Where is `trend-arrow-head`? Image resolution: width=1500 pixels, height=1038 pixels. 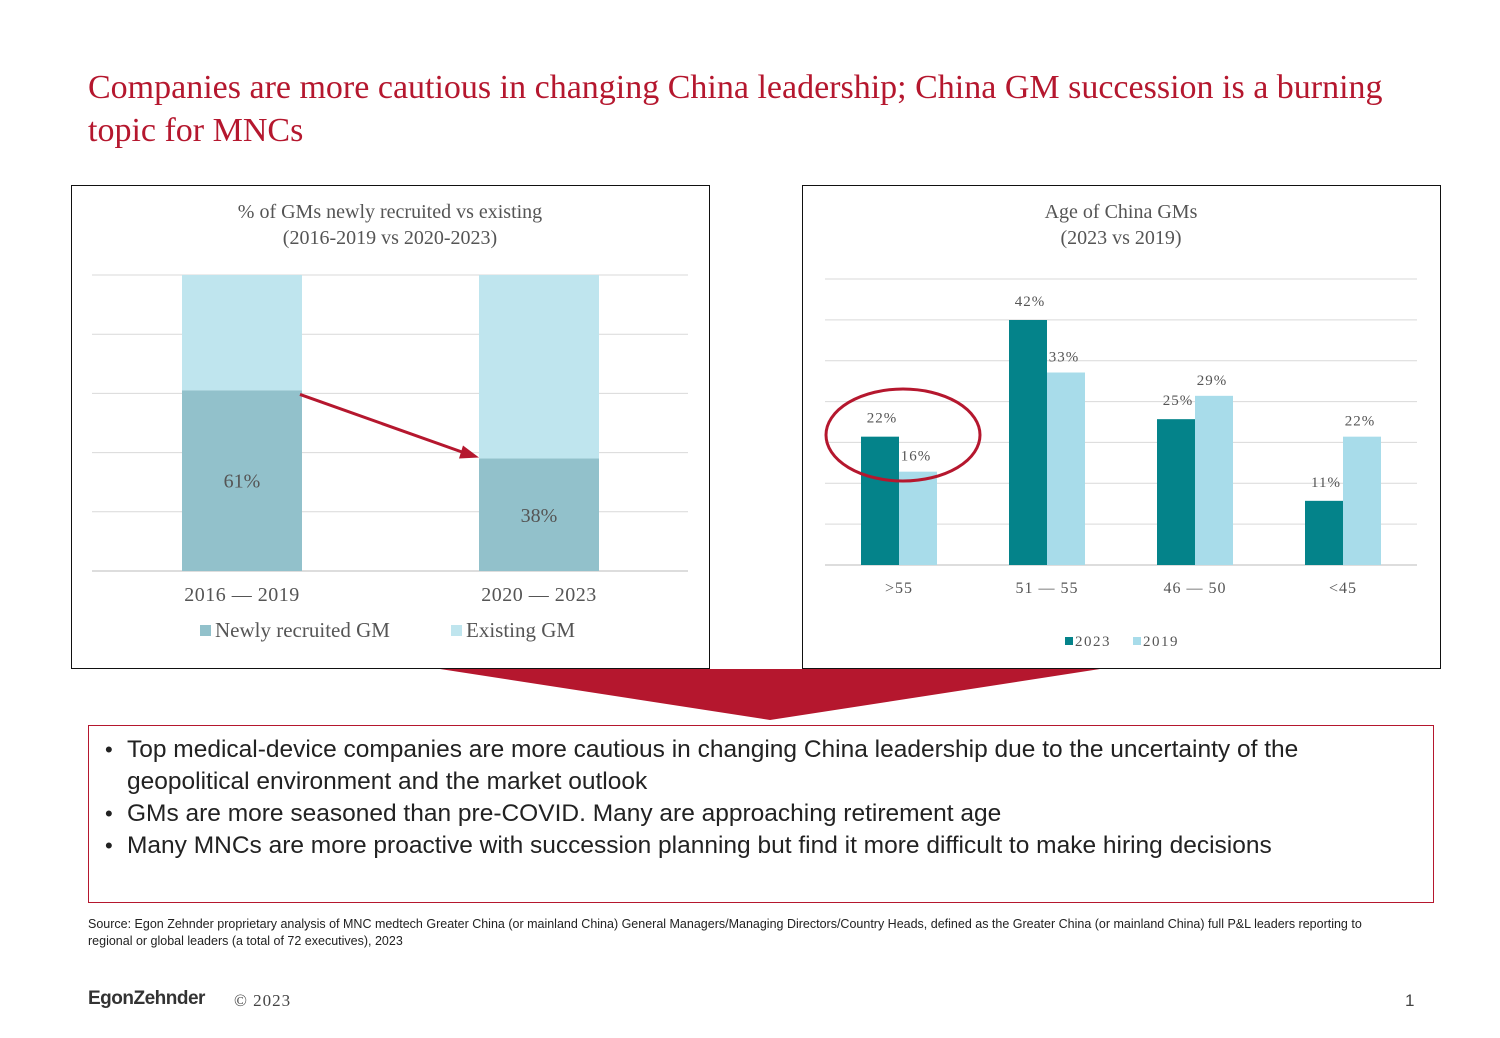 trend-arrow-head is located at coordinates (469, 452).